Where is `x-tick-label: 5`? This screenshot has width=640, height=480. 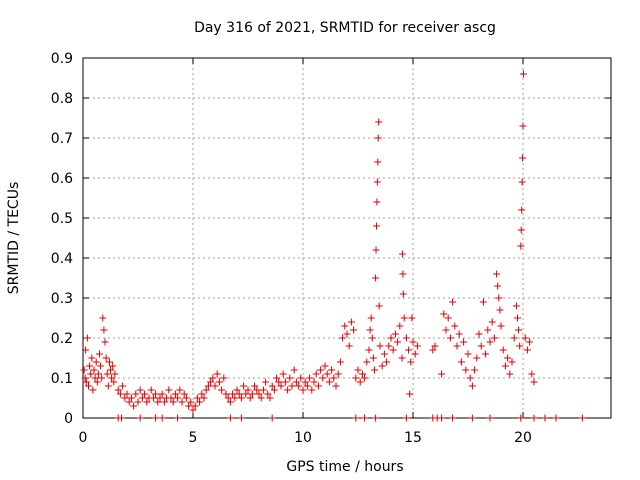 x-tick-label: 5 is located at coordinates (193, 438).